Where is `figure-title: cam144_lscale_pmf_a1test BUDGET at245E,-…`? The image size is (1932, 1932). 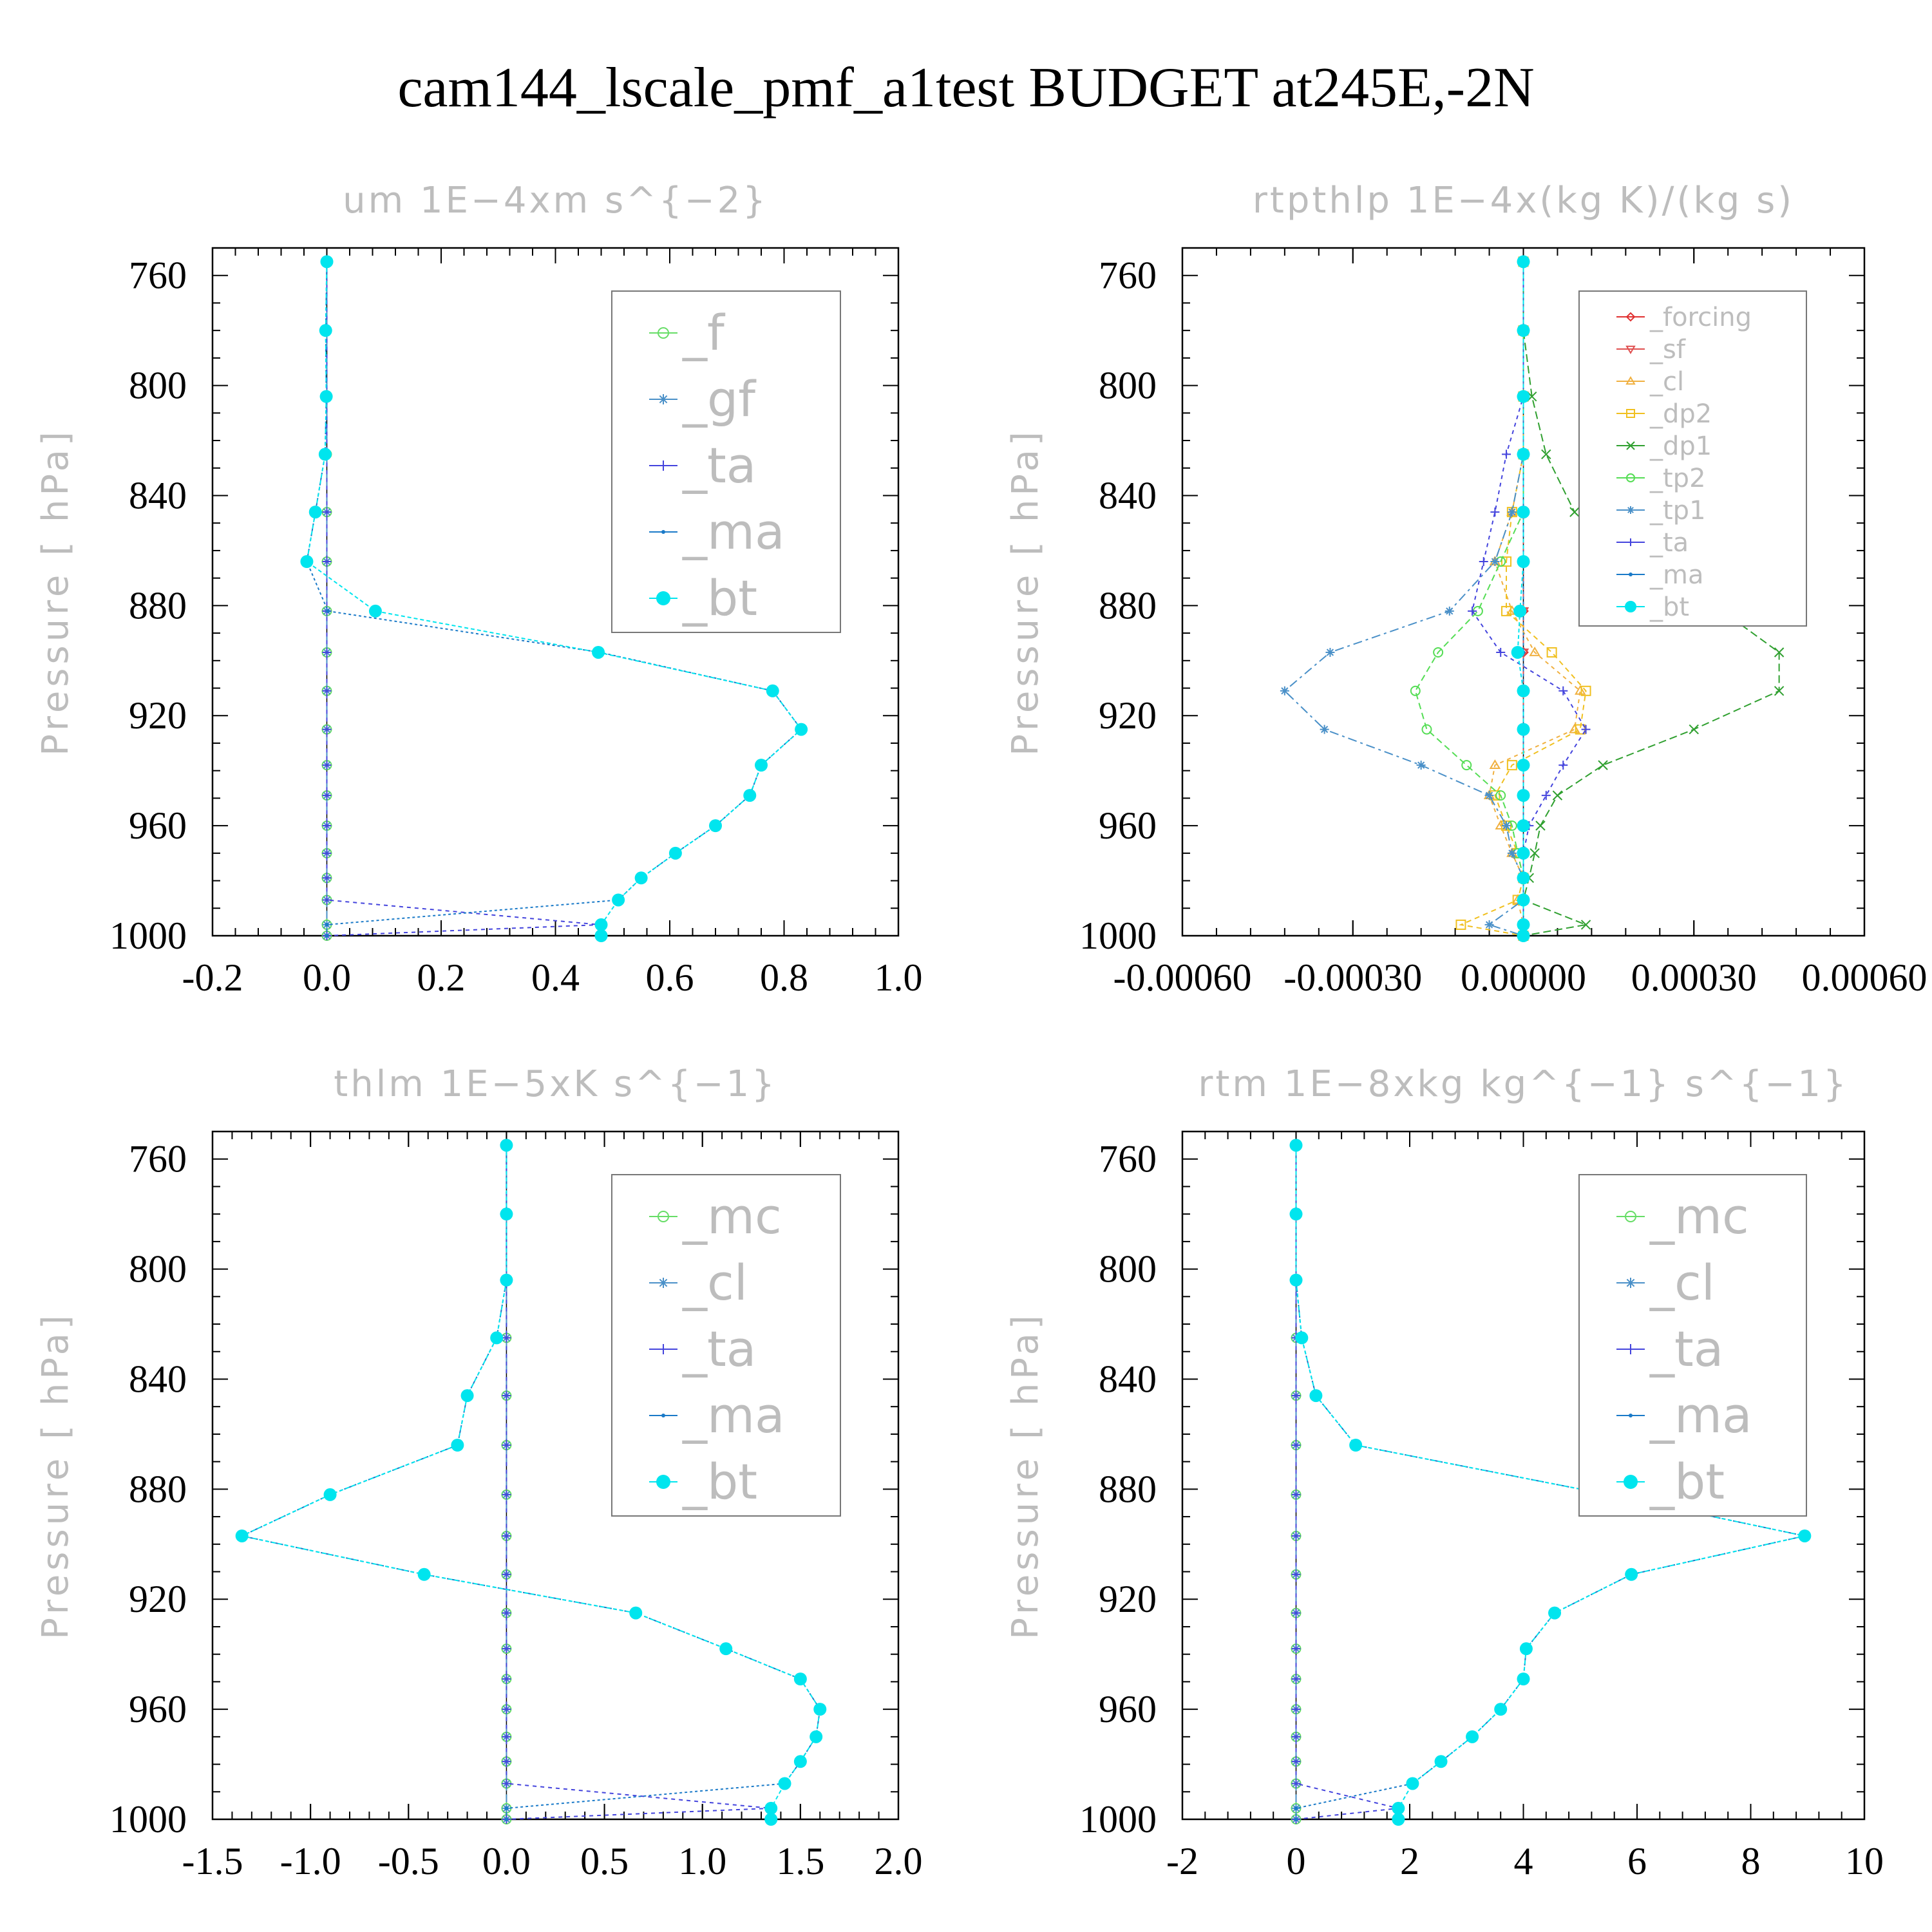
figure-title: cam144_lscale_pmf_a1test BUDGET at245E,-… is located at coordinates (966, 88).